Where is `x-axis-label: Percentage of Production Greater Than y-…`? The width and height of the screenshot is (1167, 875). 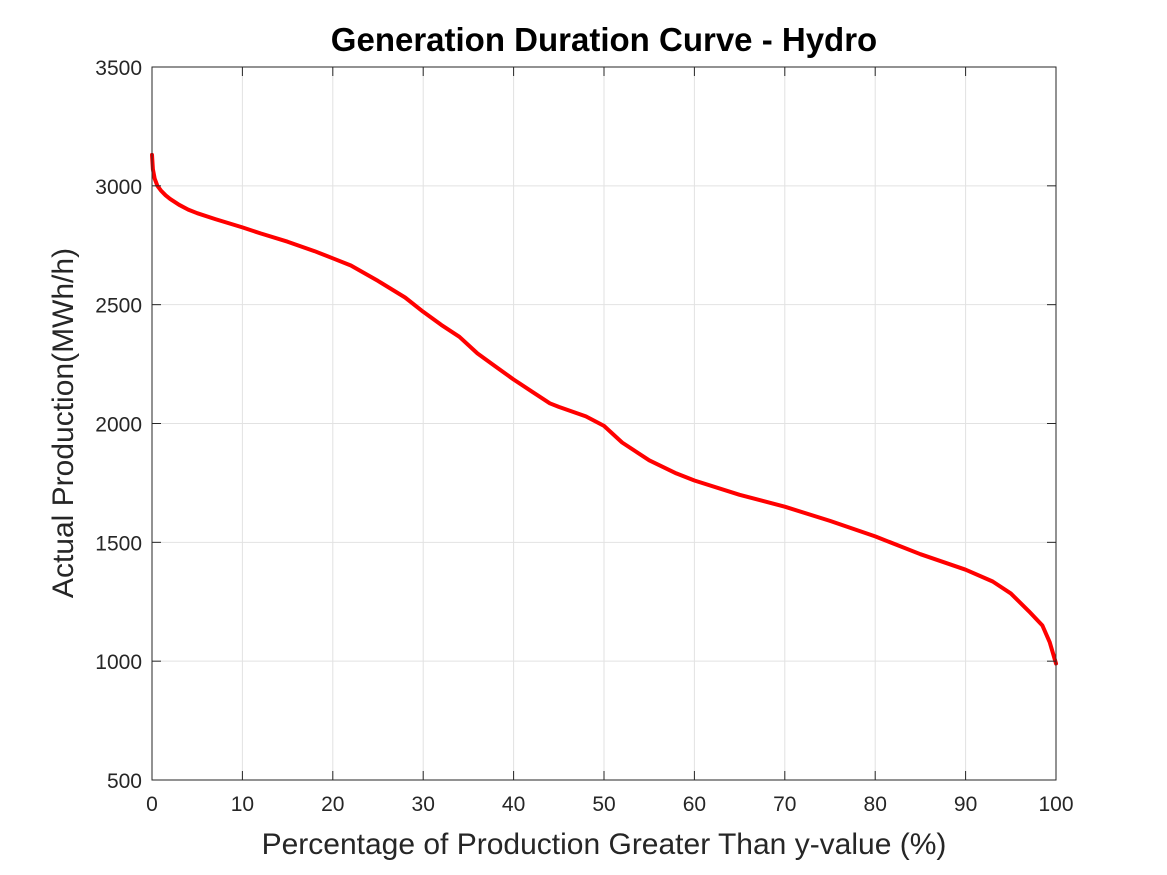
x-axis-label: Percentage of Production Greater Than y-… is located at coordinates (604, 844).